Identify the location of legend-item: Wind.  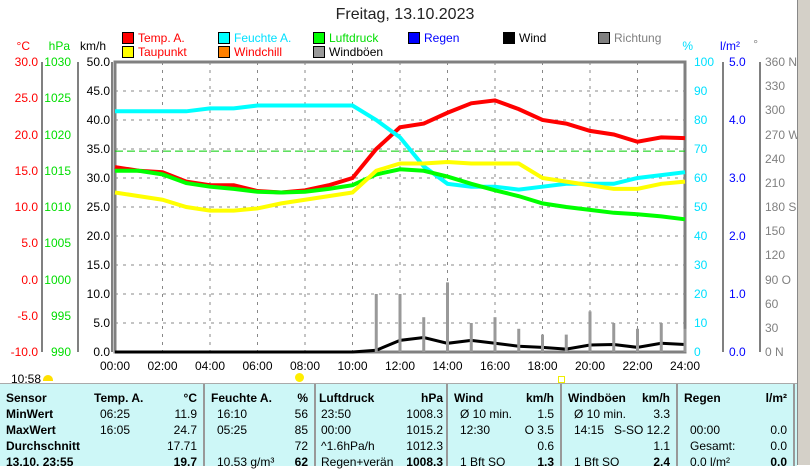
(524, 38).